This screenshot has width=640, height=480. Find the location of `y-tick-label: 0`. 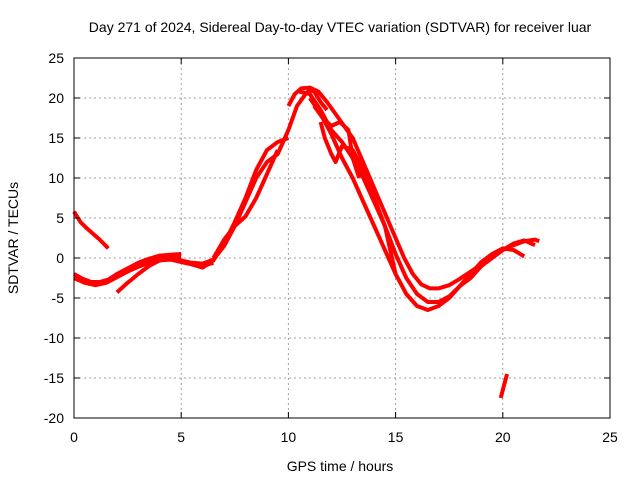

y-tick-label: 0 is located at coordinates (60, 258).